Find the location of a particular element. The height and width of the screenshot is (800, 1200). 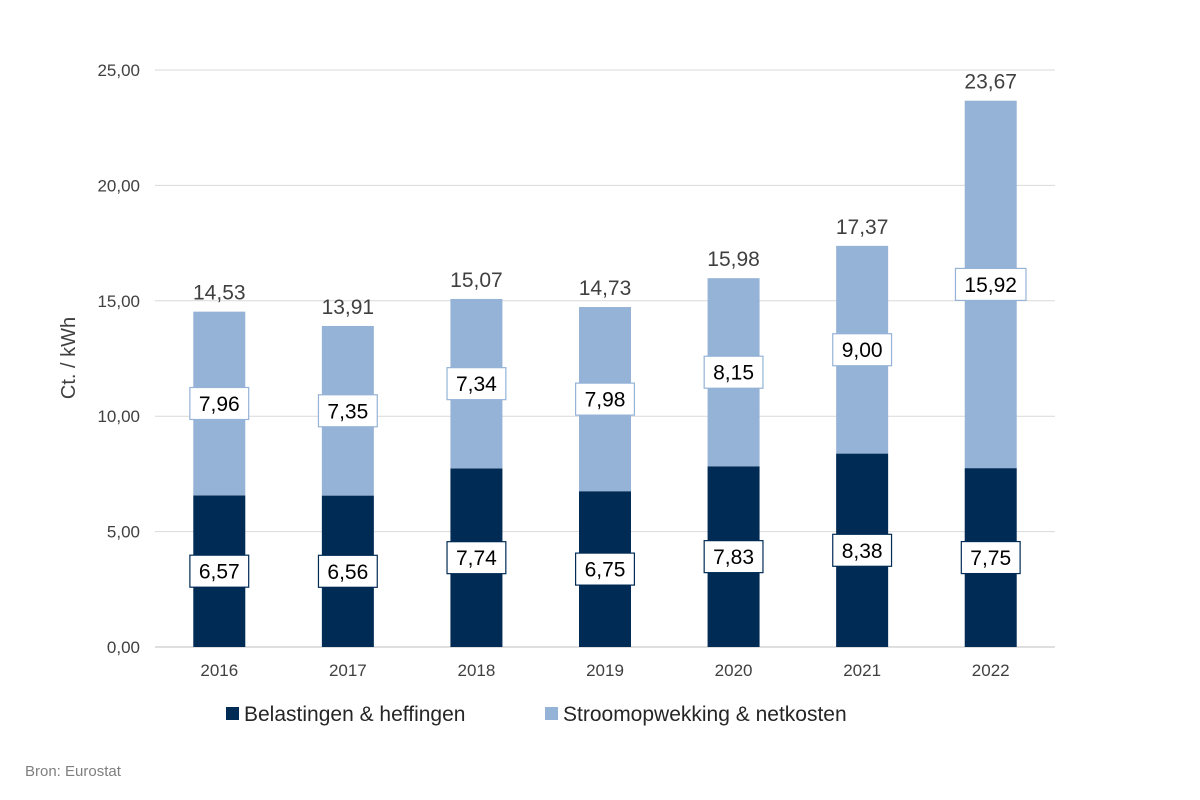

y-tick-label: 20,00 is located at coordinates (118, 185).